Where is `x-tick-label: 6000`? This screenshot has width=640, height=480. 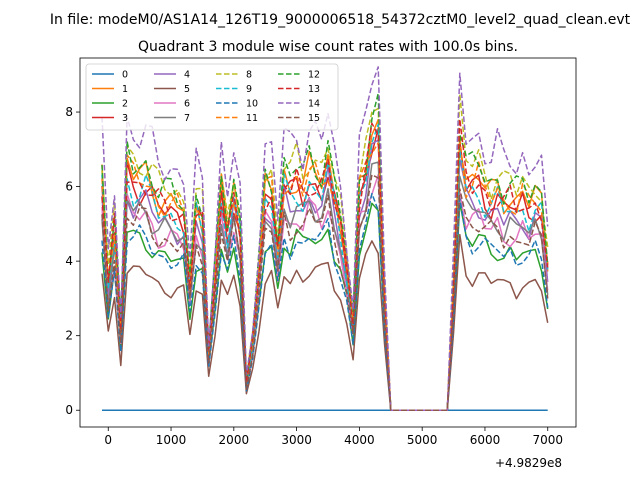
x-tick-label: 6000 is located at coordinates (485, 440).